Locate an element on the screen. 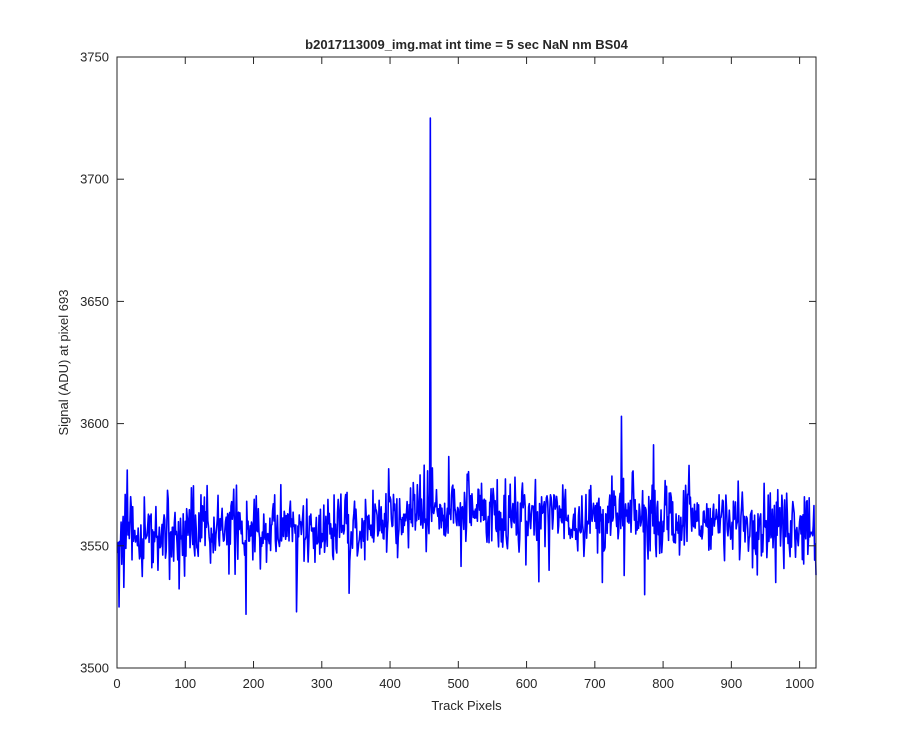  y-tick-label: 3500 is located at coordinates (94, 668).